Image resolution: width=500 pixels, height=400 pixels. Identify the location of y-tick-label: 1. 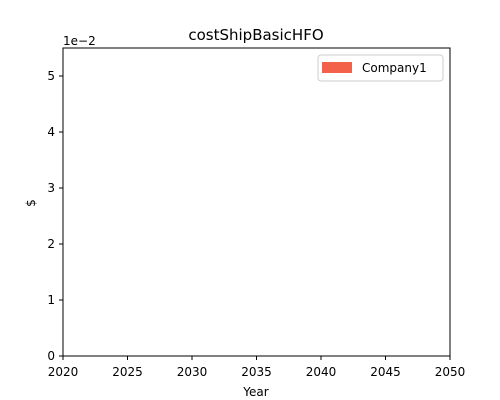
(51, 300).